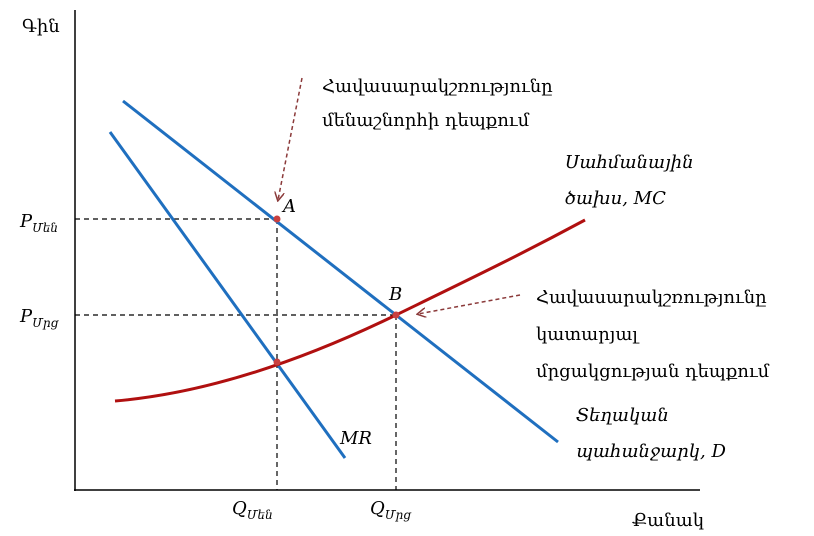 The height and width of the screenshot is (536, 814). I want to click on quantity-label: QՄրց, so click(391, 510).